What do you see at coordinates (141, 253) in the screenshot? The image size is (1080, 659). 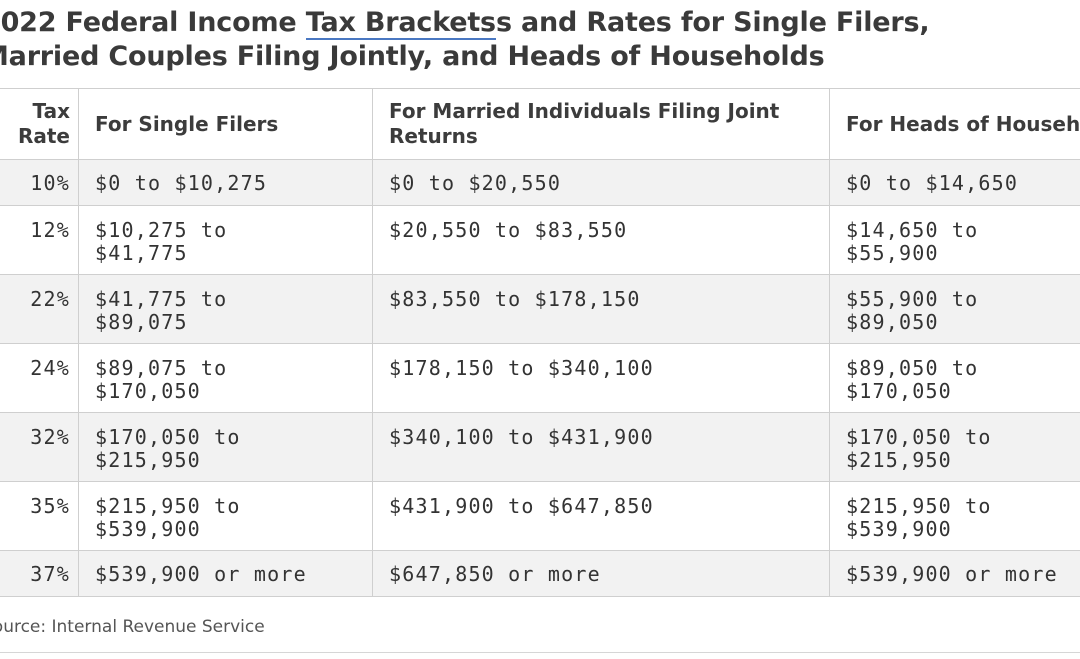 I see `cell-line: $41,775` at bounding box center [141, 253].